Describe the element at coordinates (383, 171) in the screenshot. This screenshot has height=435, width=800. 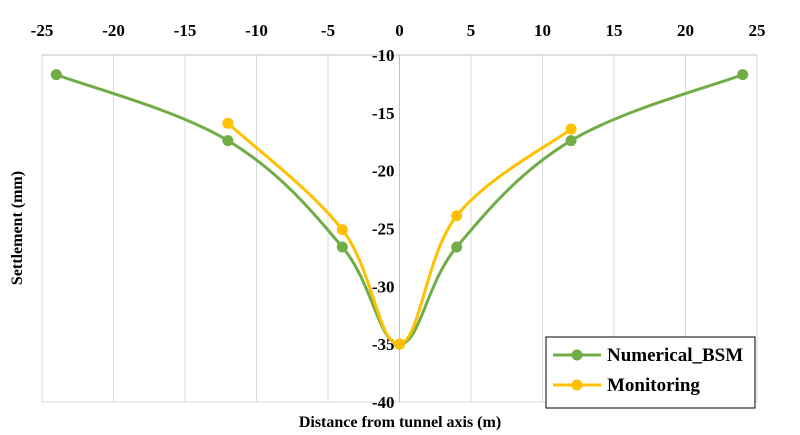
I see `y-tick-label: -20` at that location.